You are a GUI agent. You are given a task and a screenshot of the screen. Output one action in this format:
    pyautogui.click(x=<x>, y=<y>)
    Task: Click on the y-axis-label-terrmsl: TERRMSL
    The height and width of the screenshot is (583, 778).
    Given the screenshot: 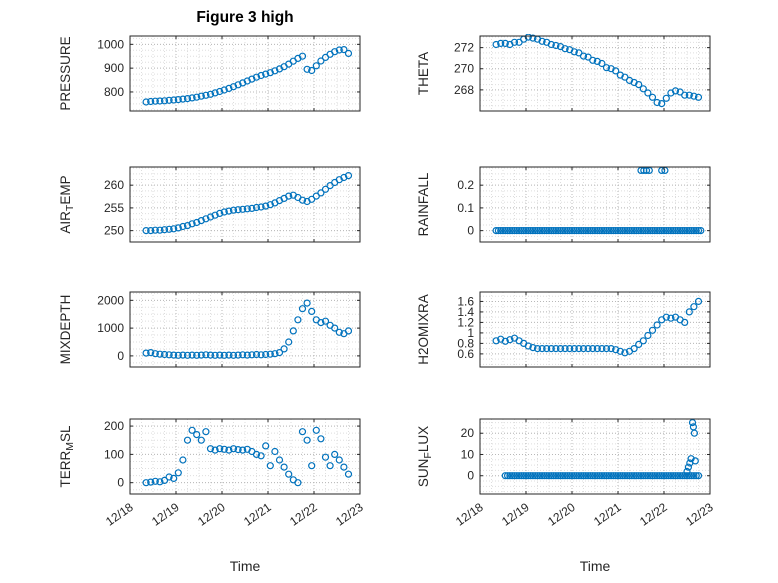 What is the action you would take?
    pyautogui.click(x=67, y=456)
    